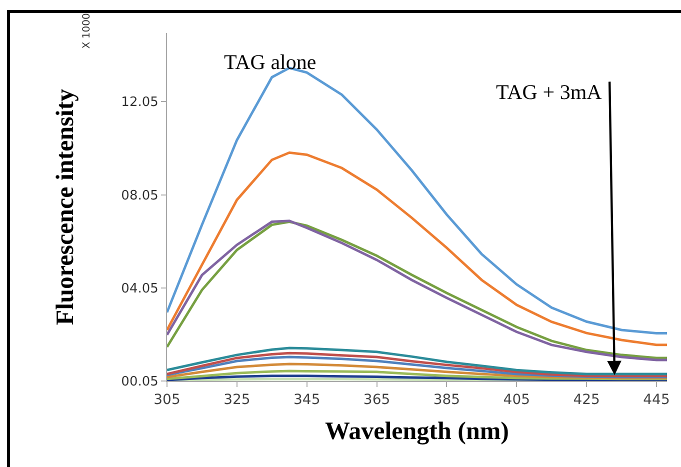  Describe the element at coordinates (167, 400) in the screenshot. I see `x-tick-label: 305` at that location.